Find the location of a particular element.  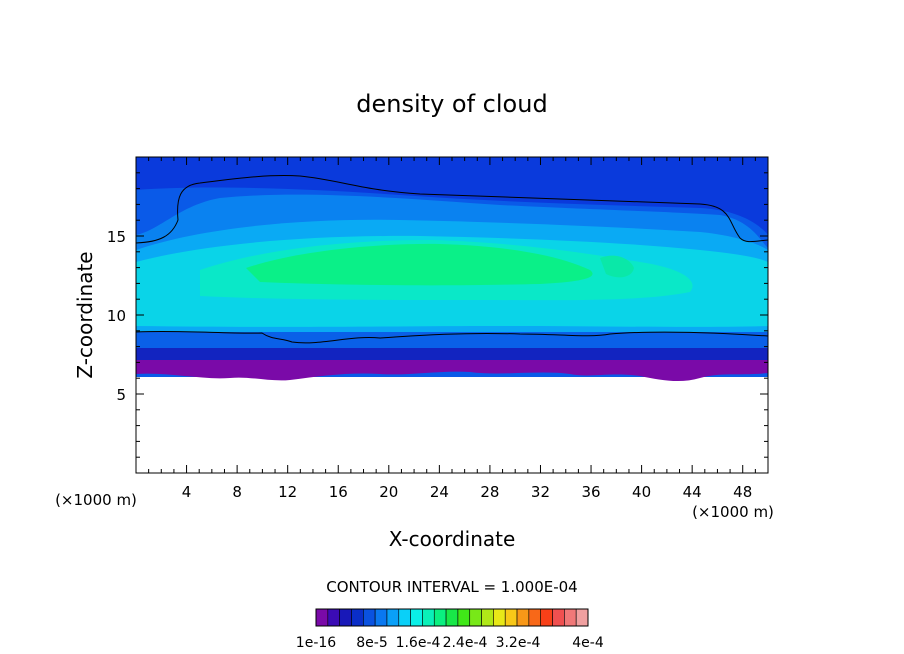

band-bottom-violet is located at coordinates (452, 371).